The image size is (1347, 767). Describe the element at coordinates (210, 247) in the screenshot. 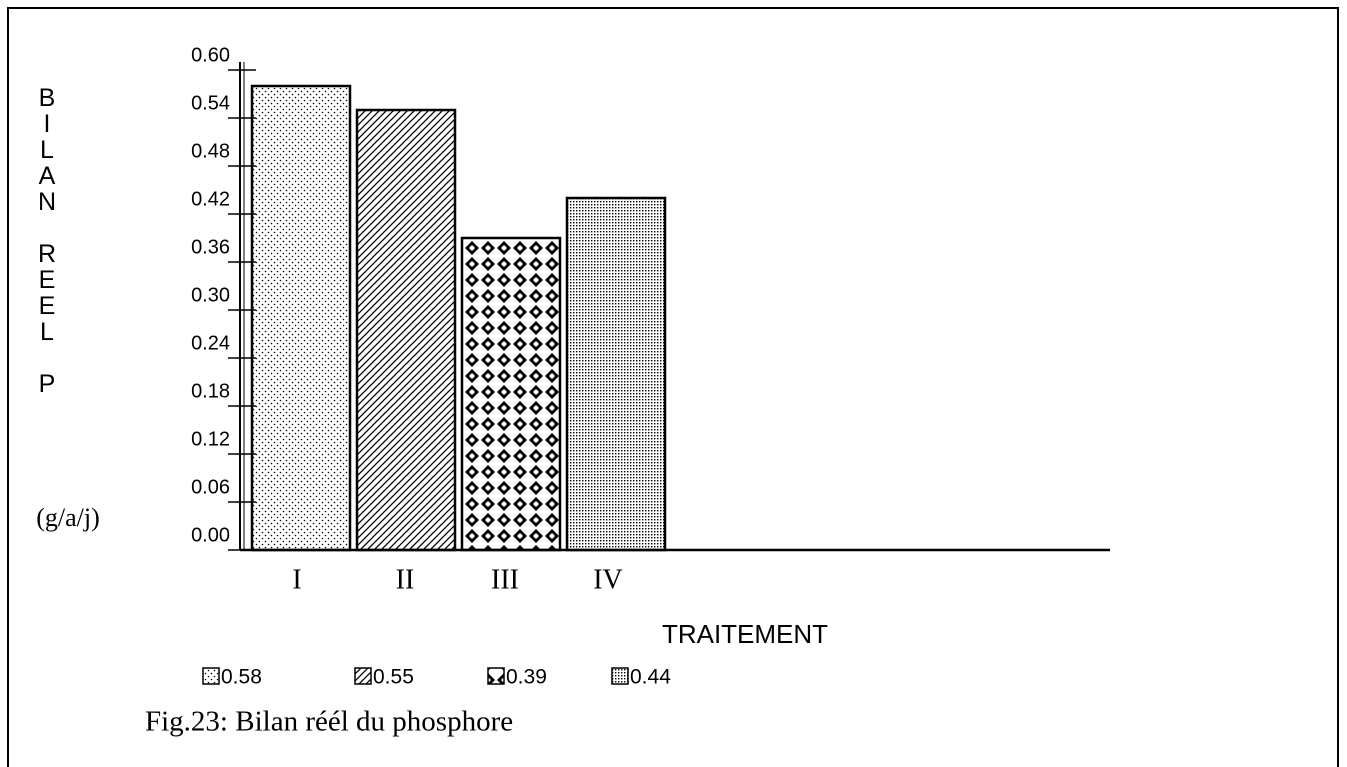

I see `y-tick-label: 0.36` at that location.